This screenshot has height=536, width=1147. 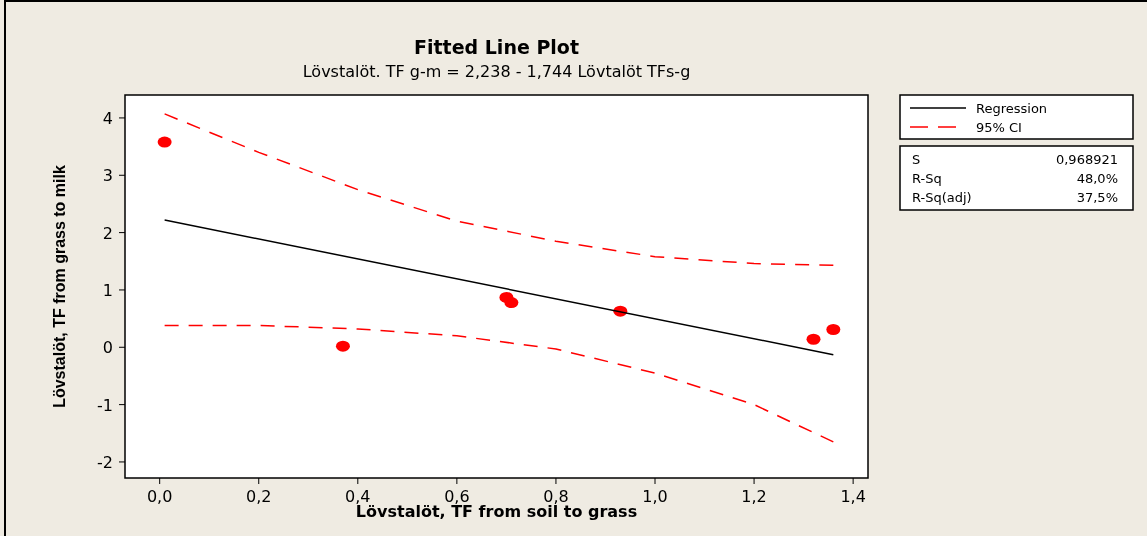 What do you see at coordinates (107, 348) in the screenshot?
I see `y-tick-label: 0` at bounding box center [107, 348].